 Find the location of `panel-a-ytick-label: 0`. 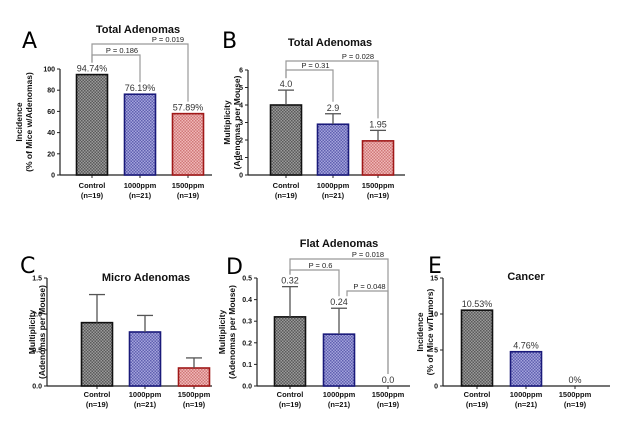

panel-a-ytick-label: 0 is located at coordinates (53, 176).